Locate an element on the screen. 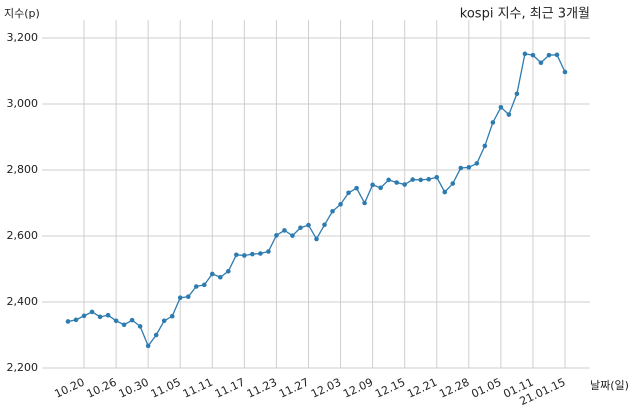 The width and height of the screenshot is (640, 418). x-axis-label: 날짜(일) is located at coordinates (609, 385).